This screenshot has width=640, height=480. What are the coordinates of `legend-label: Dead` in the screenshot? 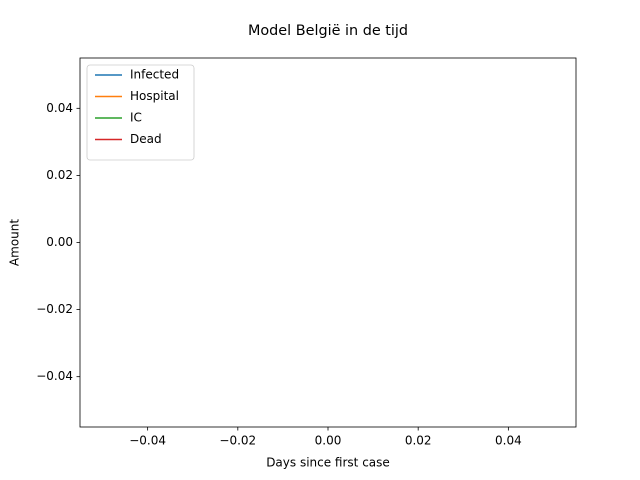 It's located at (146, 139).